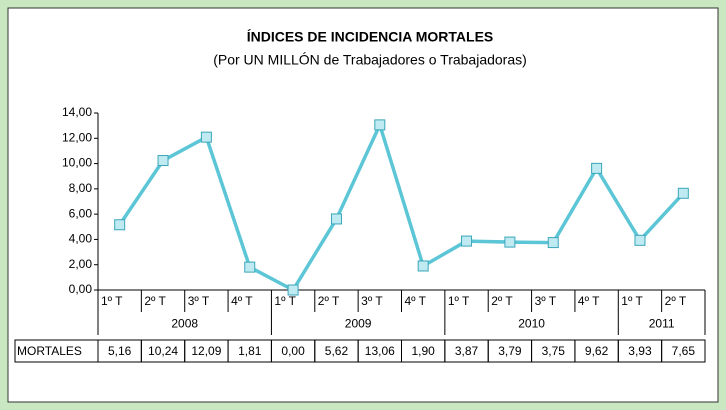 Image resolution: width=726 pixels, height=410 pixels. I want to click on data-table-value: 3,87, so click(467, 351).